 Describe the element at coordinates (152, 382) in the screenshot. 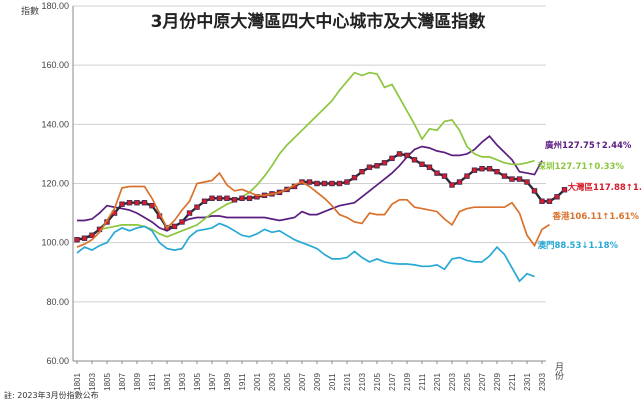

I see `x-tick-label: 1811` at that location.